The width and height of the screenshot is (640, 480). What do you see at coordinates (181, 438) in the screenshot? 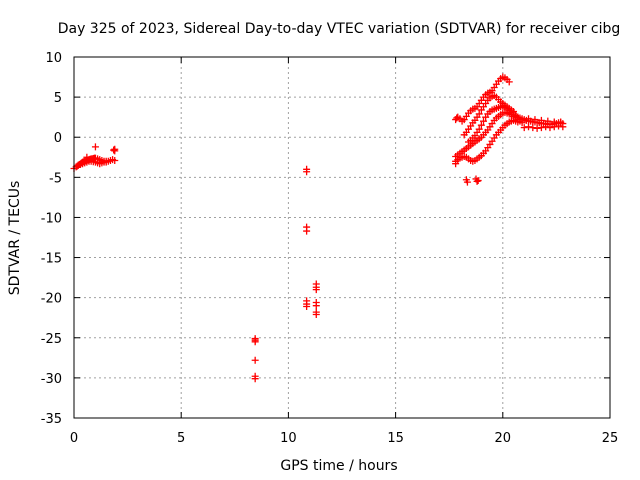
I see `x-tick-label: 5` at bounding box center [181, 438].